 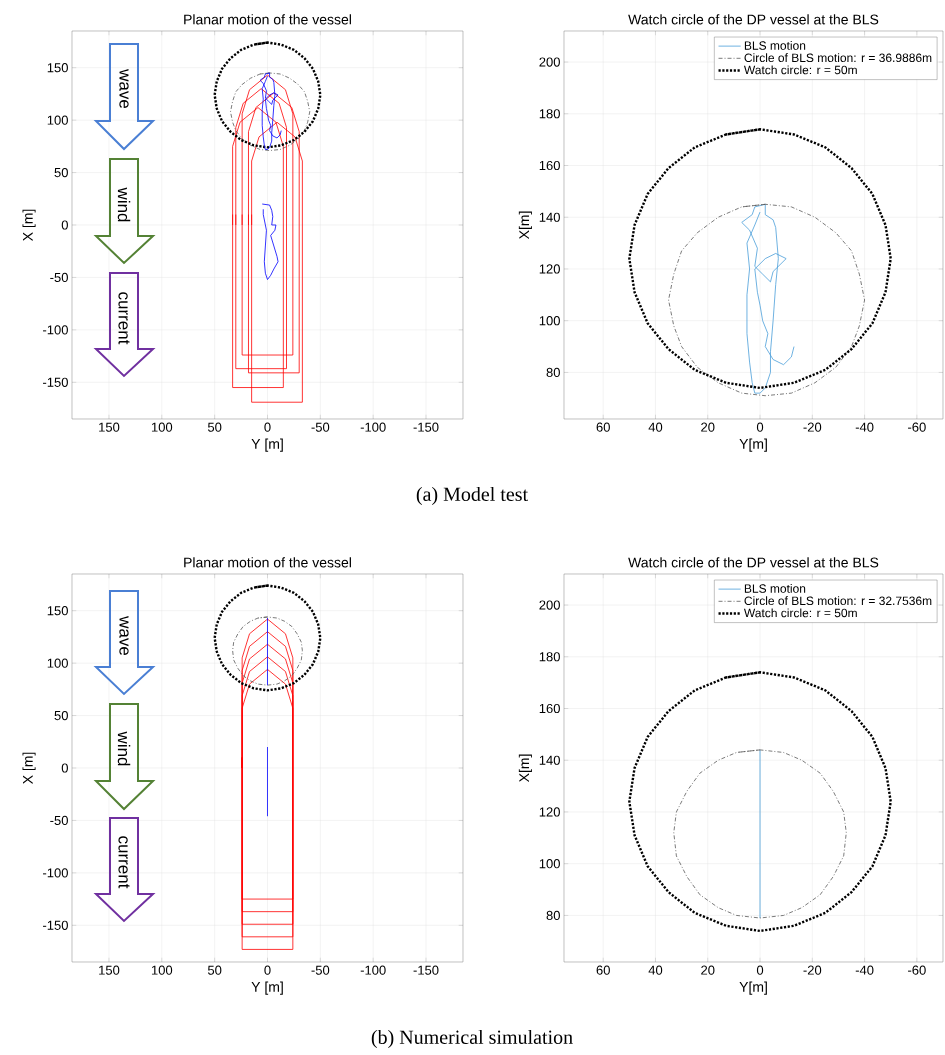 What do you see at coordinates (472, 496) in the screenshot?
I see `text: (a) Model test` at bounding box center [472, 496].